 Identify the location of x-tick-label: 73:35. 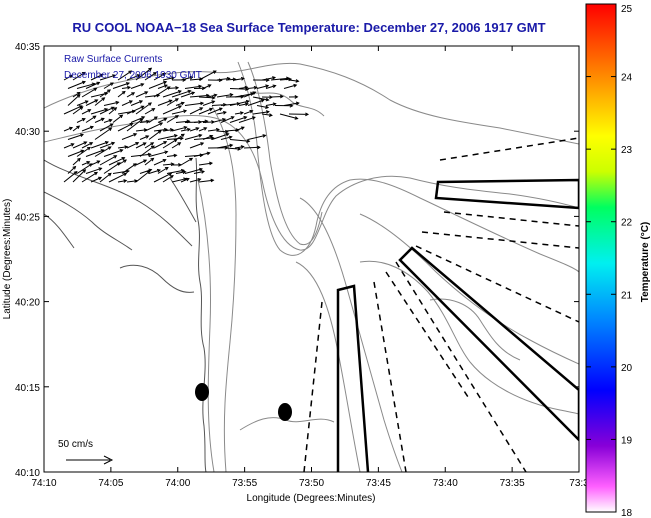
(512, 483).